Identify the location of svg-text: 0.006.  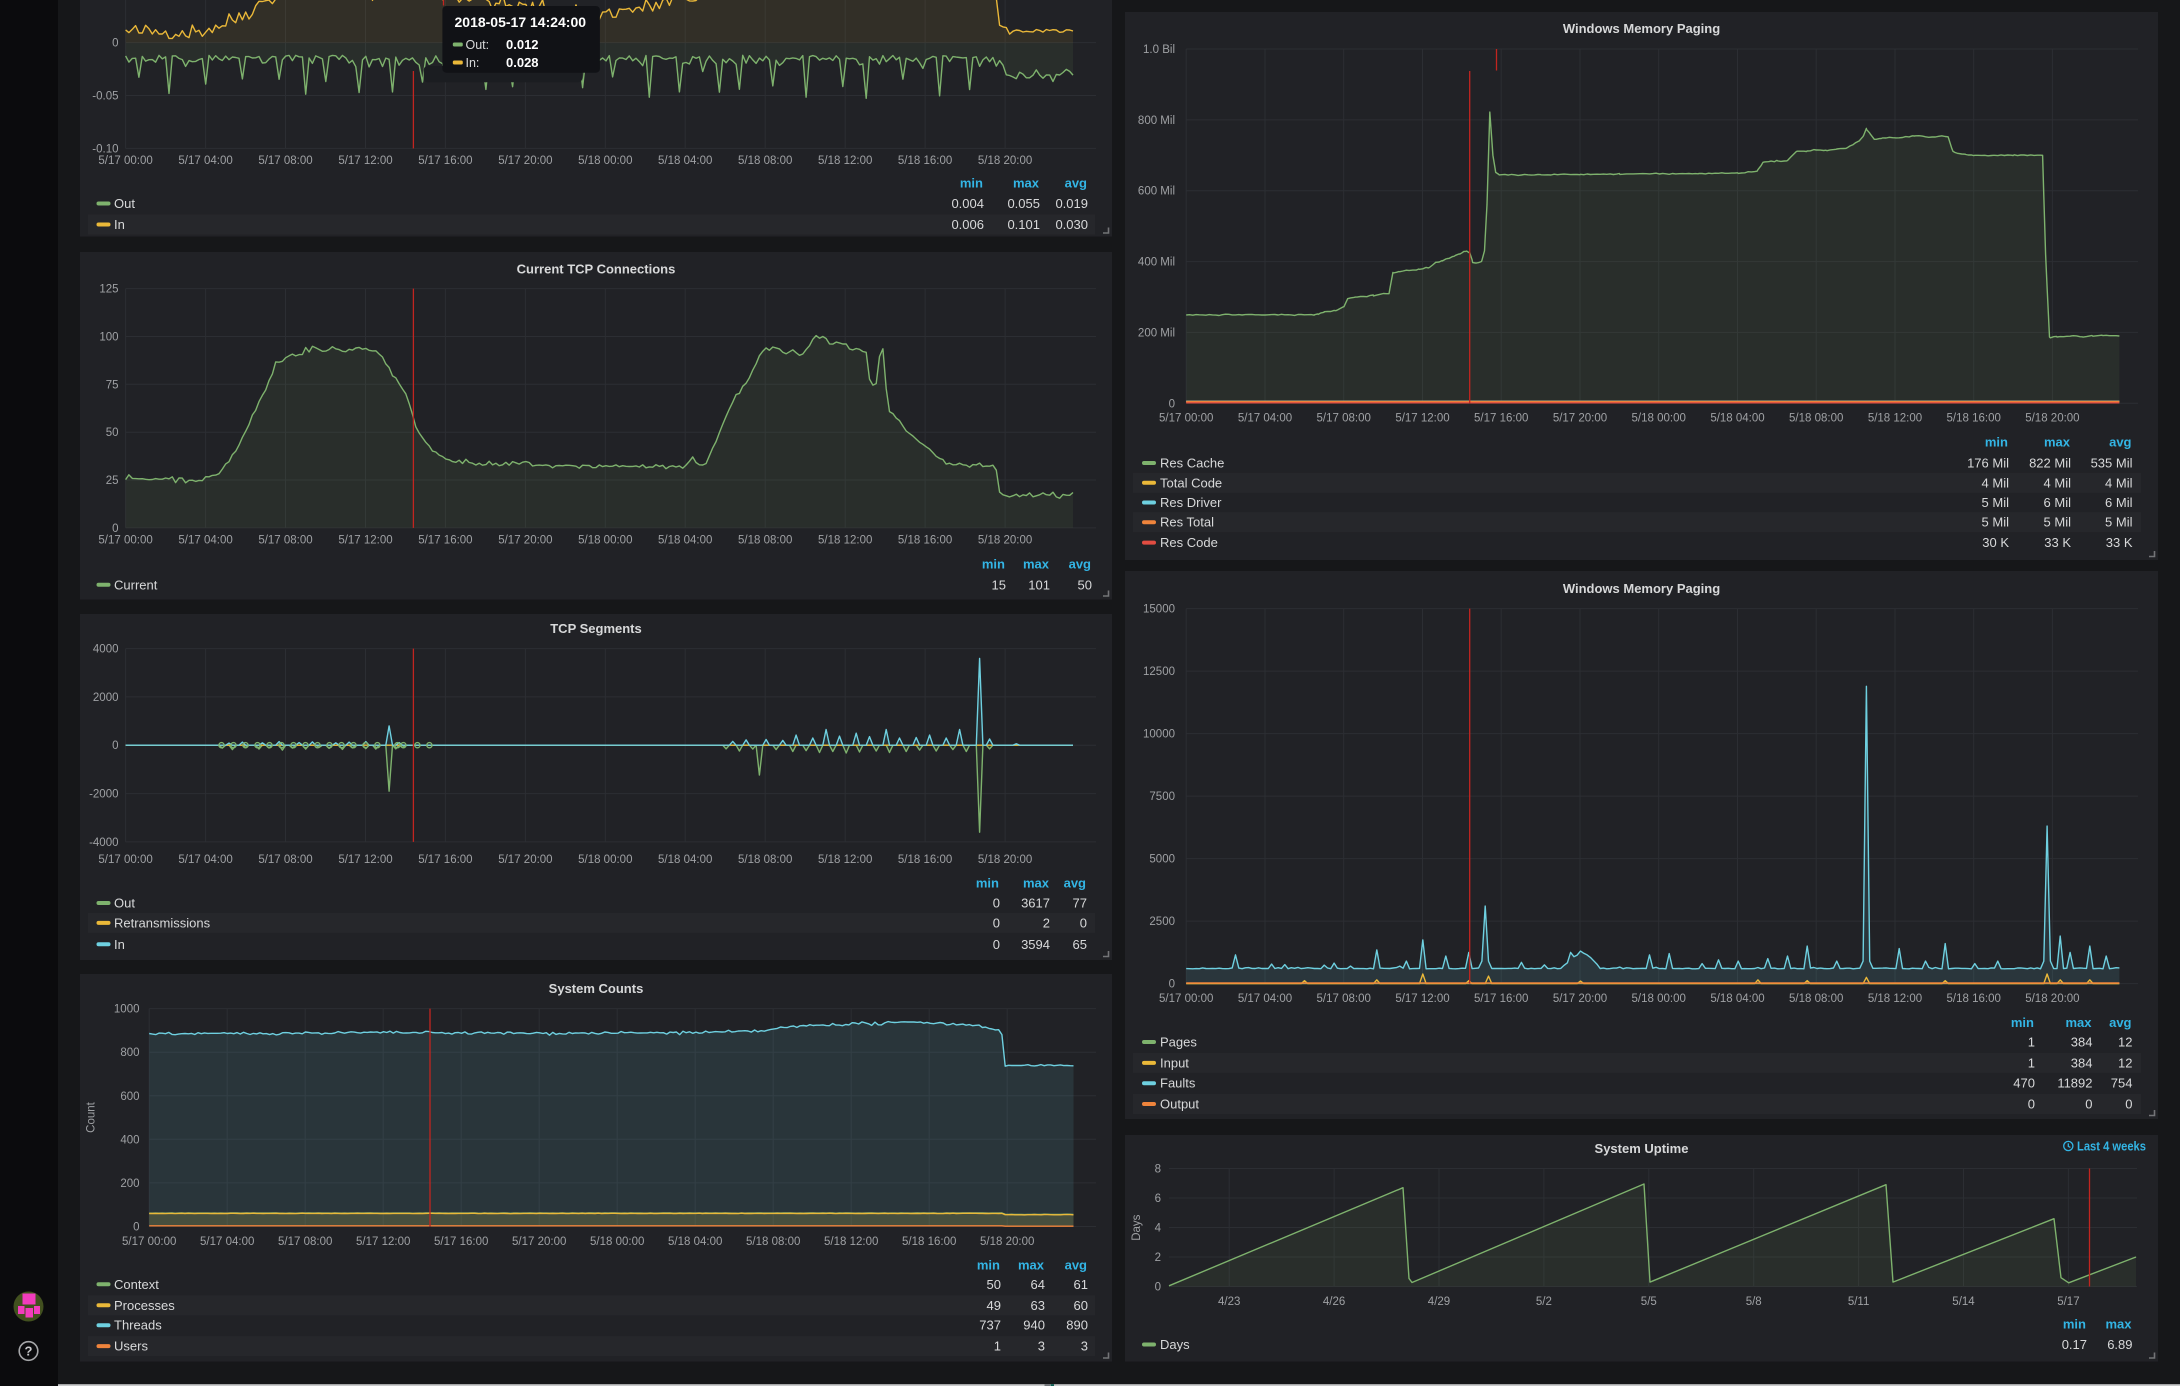
(967, 224).